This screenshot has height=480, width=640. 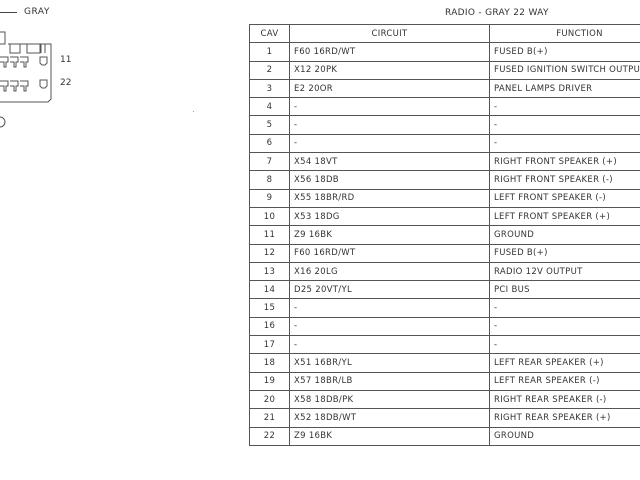 I want to click on table-row: 21 X52 18DB/WT RIGHT REAR SPEAKER (+), so click(x=444, y=418).